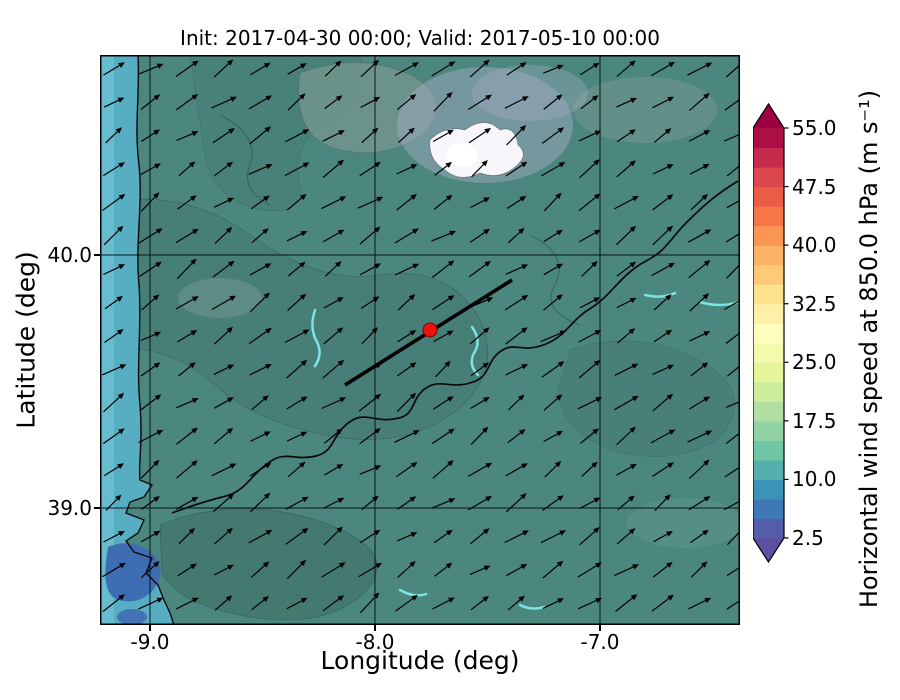 Image resolution: width=900 pixels, height=700 pixels. I want to click on colorbar-tick-label: 47.5, so click(814, 186).